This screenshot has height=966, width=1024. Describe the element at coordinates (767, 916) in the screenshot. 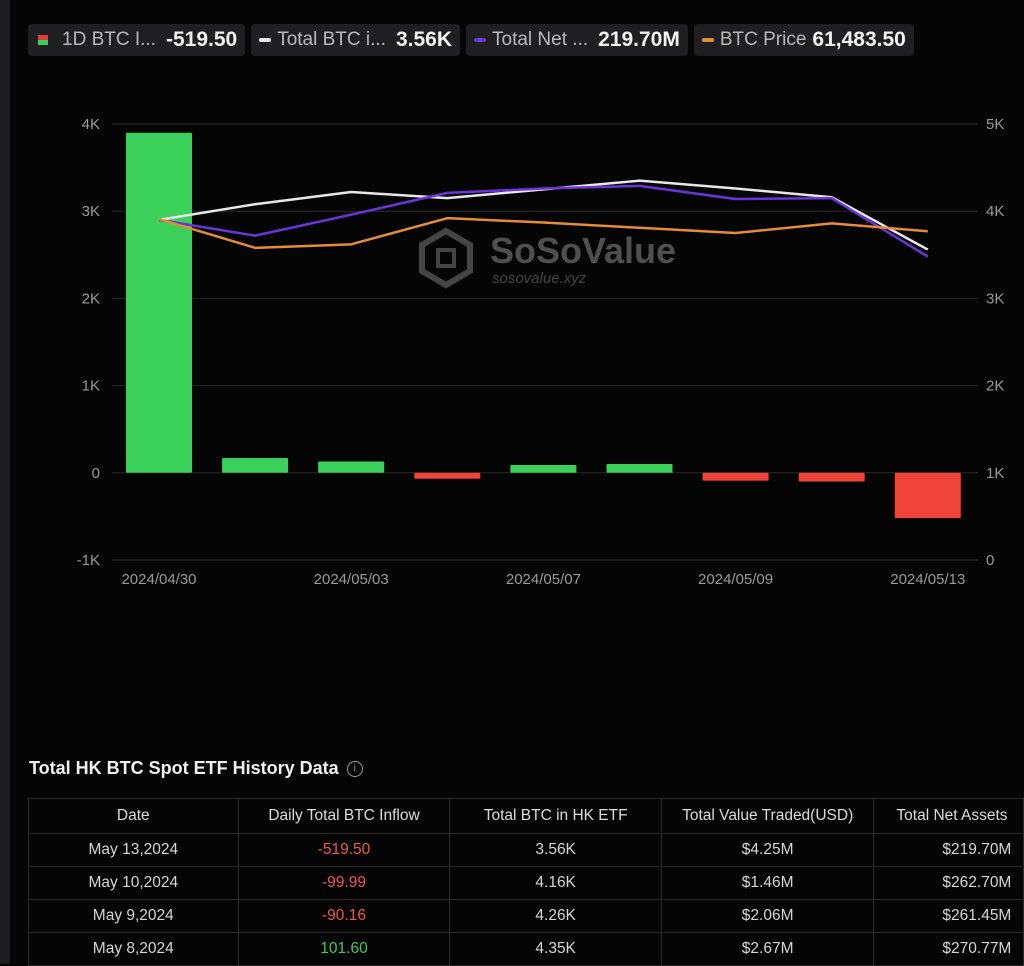

I see `cell-value-traded: $2.06M` at that location.